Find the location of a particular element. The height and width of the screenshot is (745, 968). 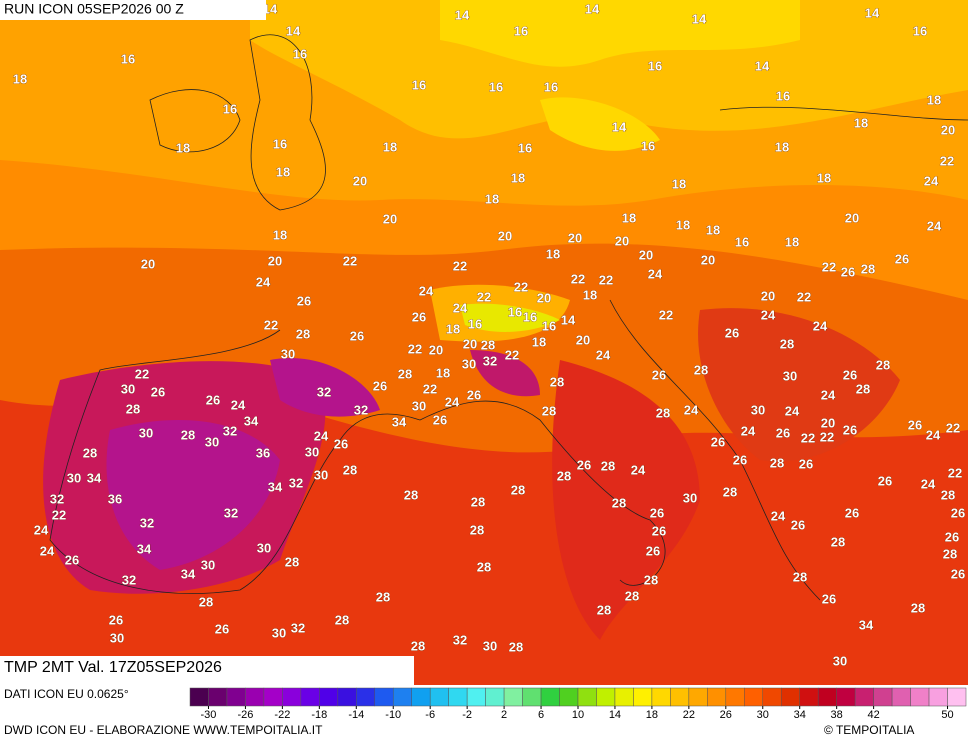

temperature-label: 34 is located at coordinates (866, 624).